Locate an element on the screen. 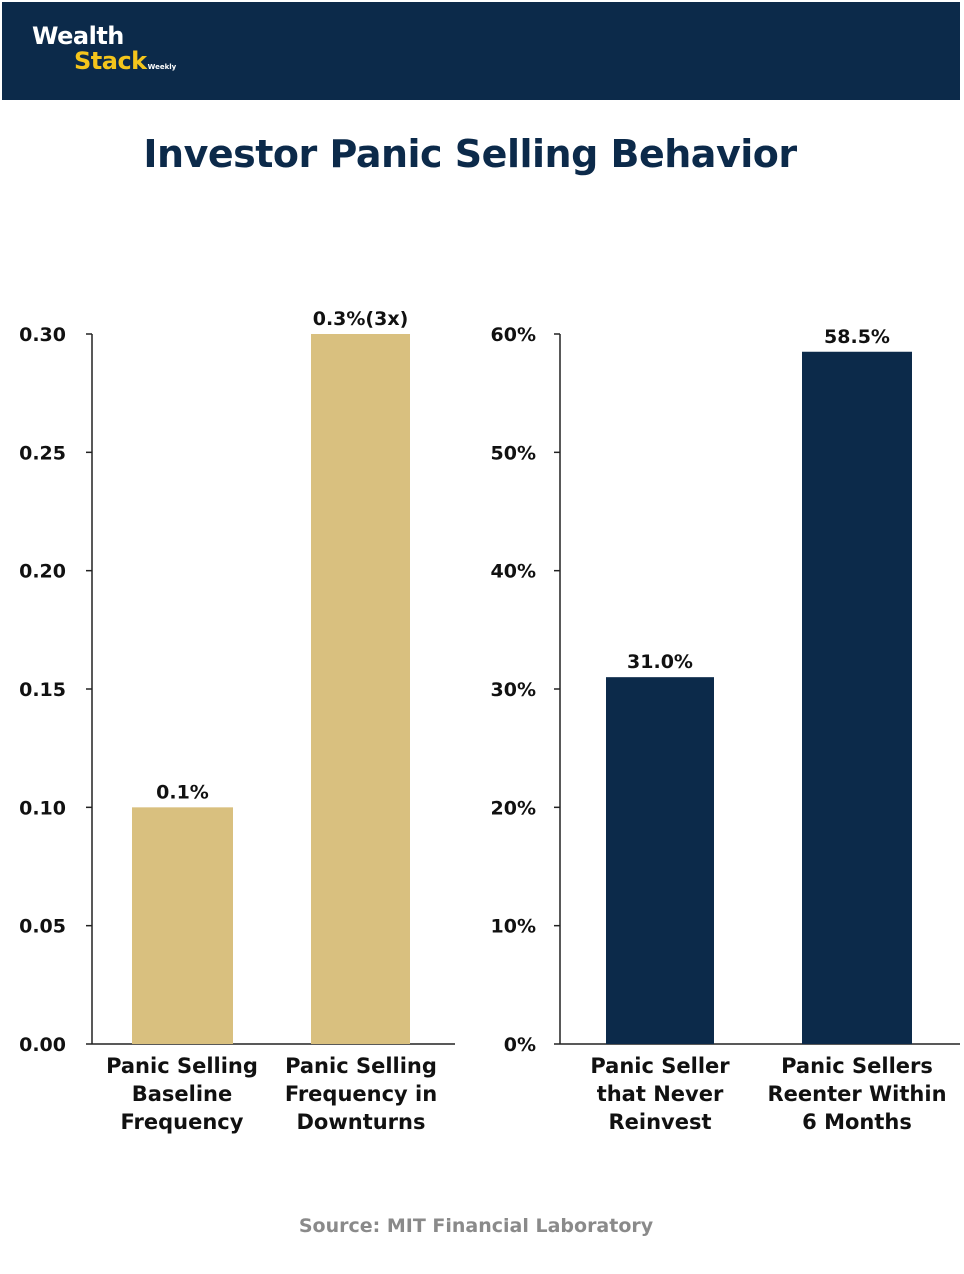  x-category-label-line: Frequency in is located at coordinates (361, 1094).